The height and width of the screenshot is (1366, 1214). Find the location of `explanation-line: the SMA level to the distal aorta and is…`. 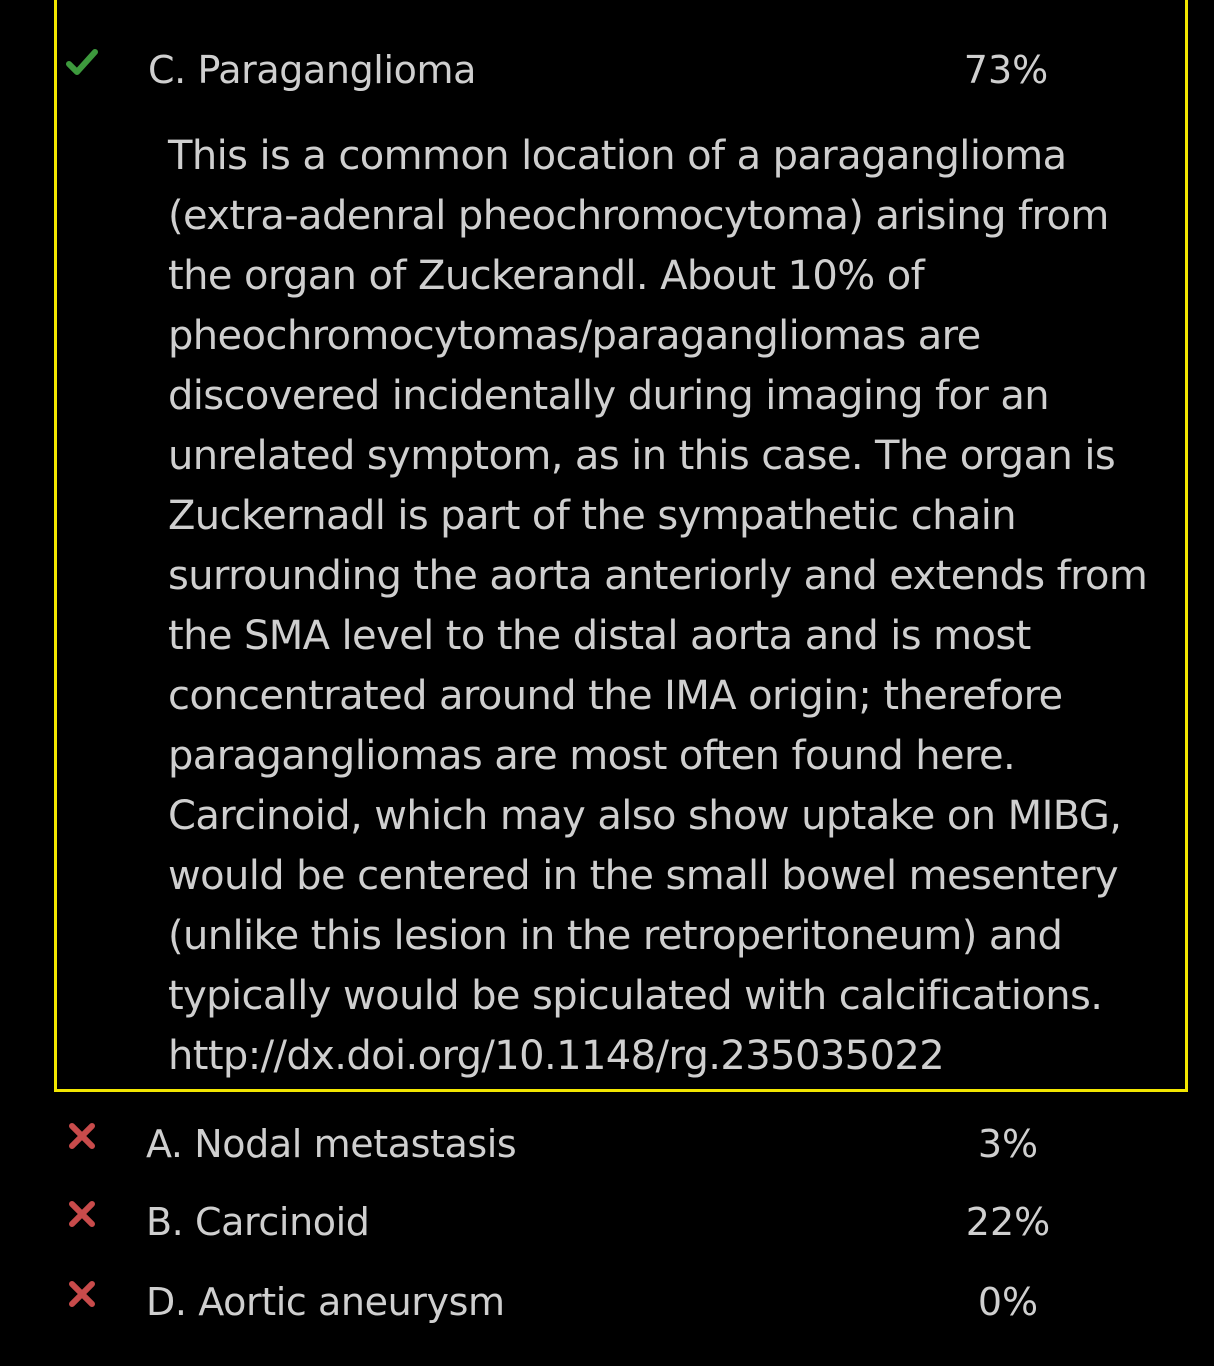

explanation-line: the SMA level to the distal aorta and is… is located at coordinates (599, 636).